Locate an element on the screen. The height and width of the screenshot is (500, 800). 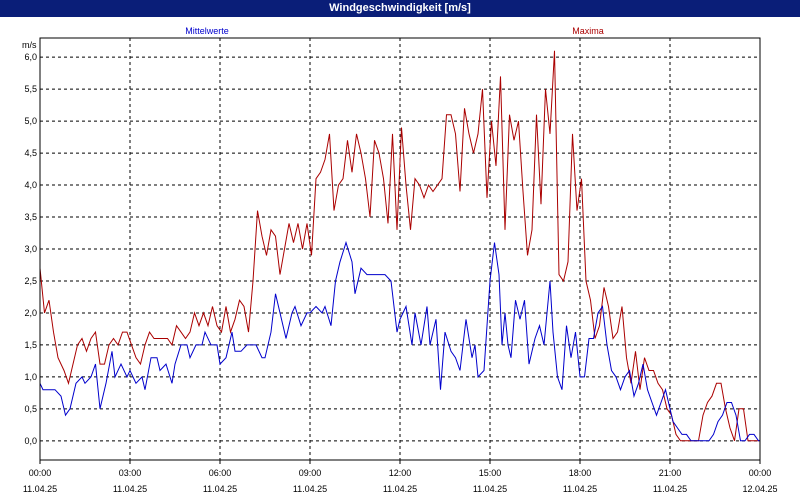
x-tick-date: 12.04.25 is located at coordinates (759, 489).